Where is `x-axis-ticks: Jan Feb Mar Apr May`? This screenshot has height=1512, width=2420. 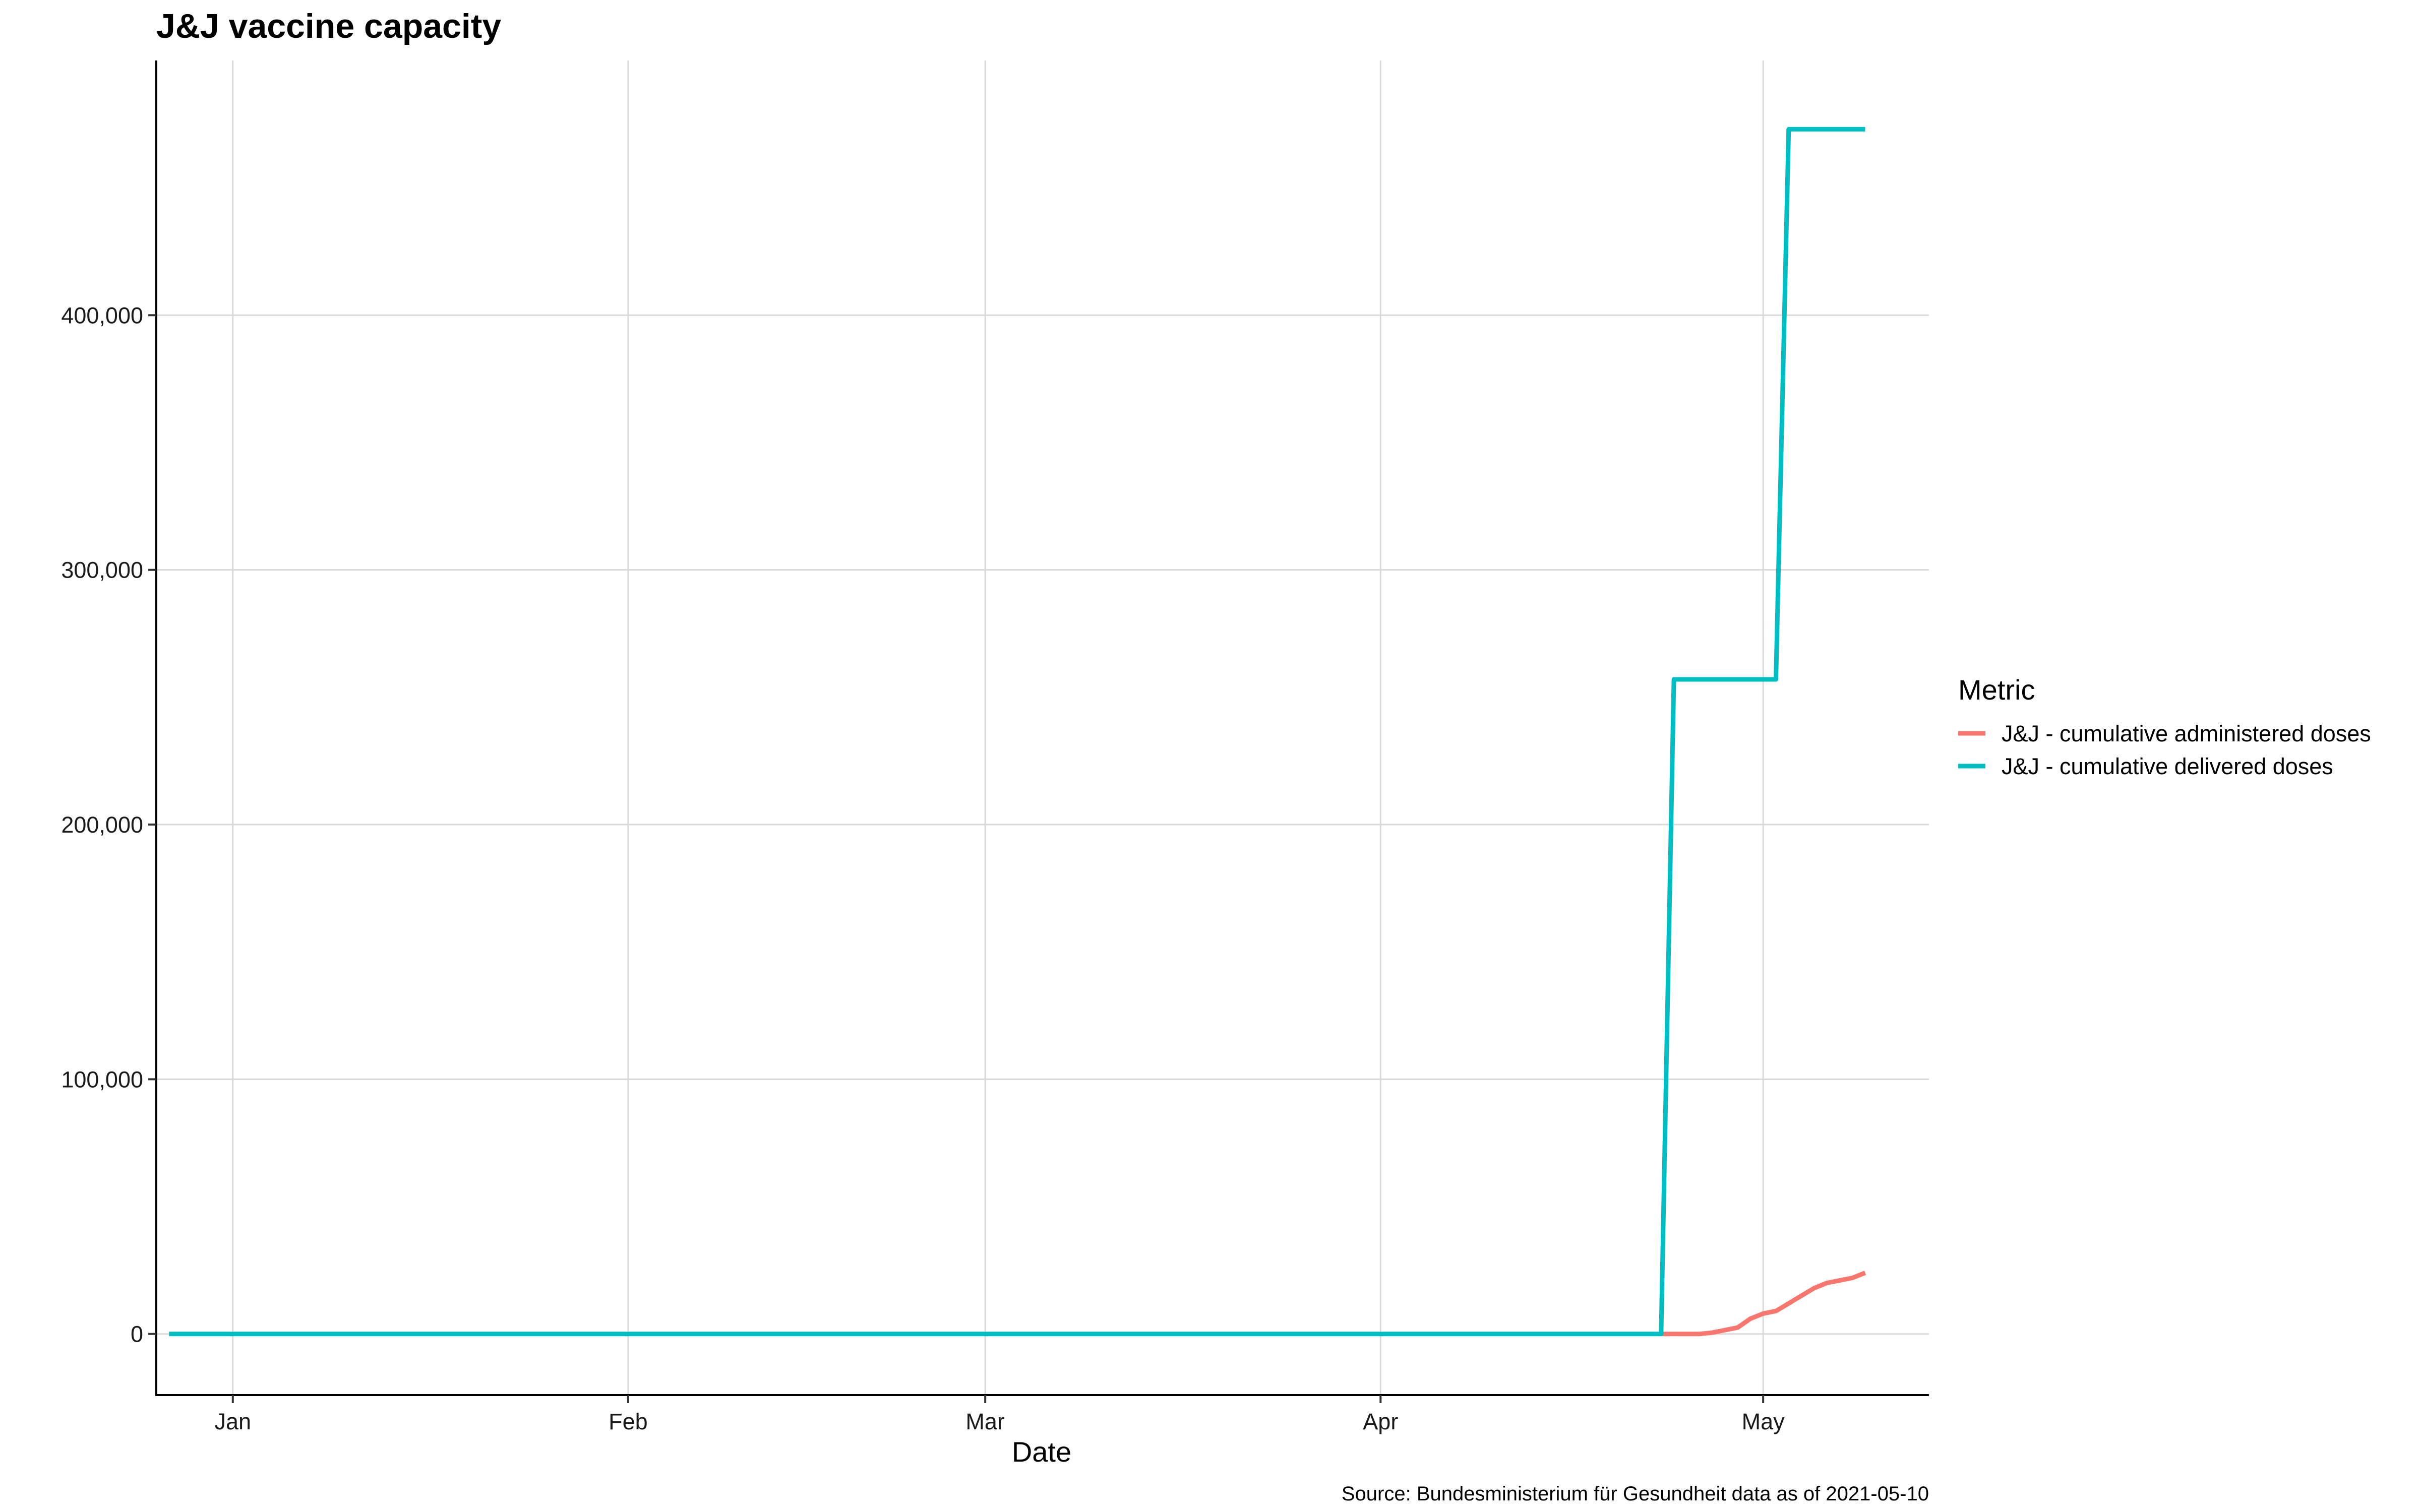
x-axis-ticks: Jan Feb Mar Apr May is located at coordinates (999, 1415).